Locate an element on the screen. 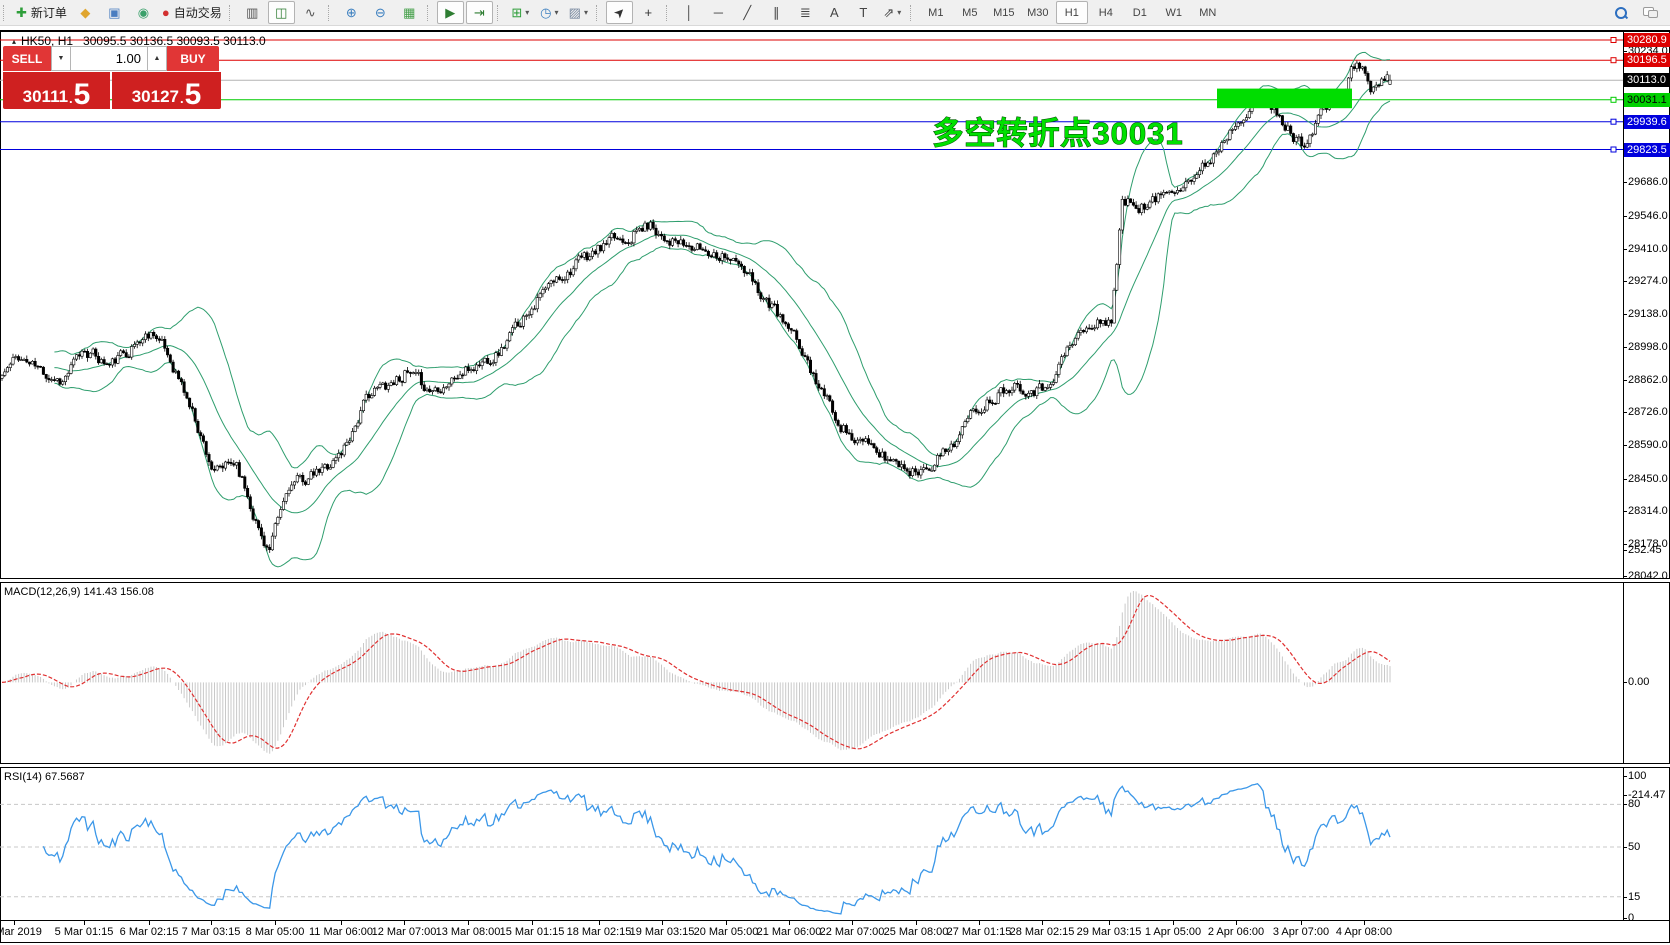  rsi-axis-label: 50 is located at coordinates (1634, 847).